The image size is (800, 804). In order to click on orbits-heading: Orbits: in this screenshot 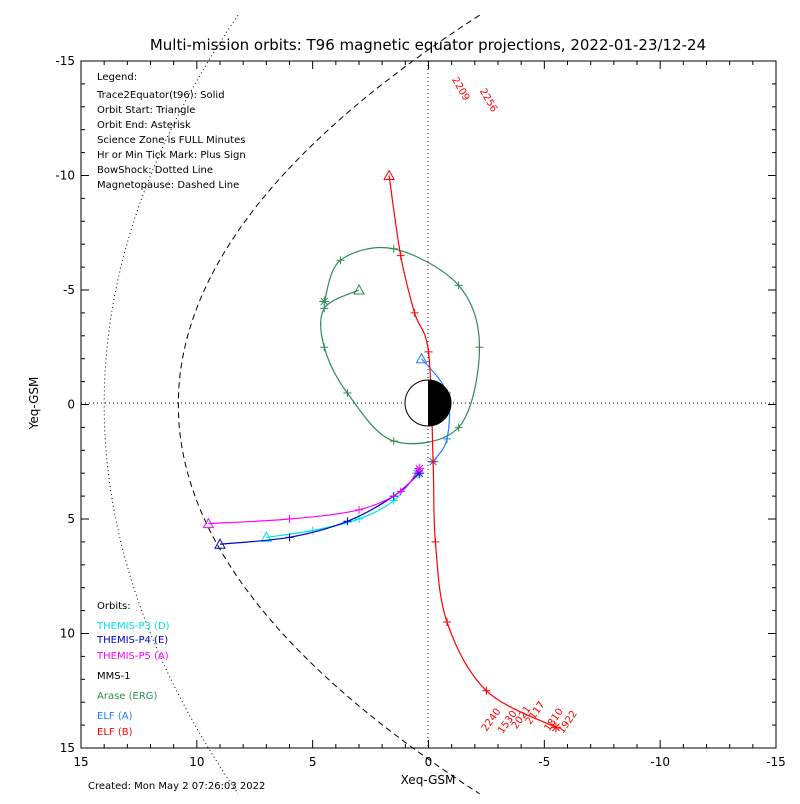, I will do `click(114, 606)`.